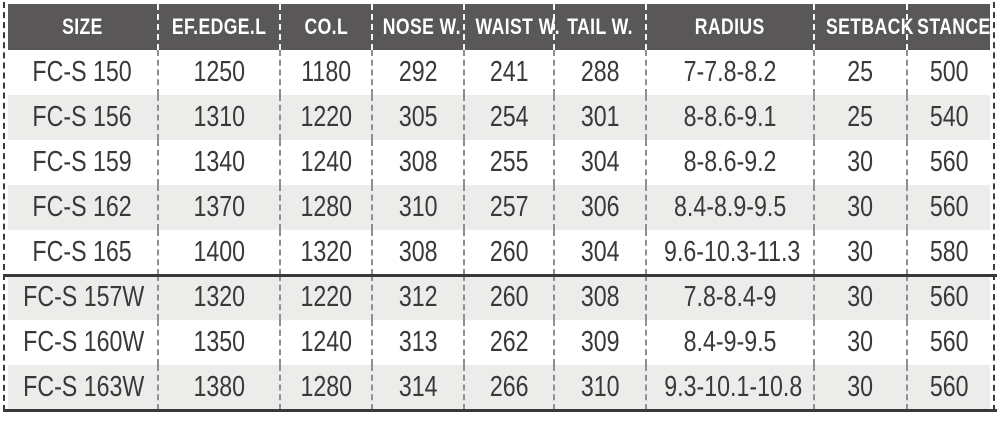 Image resolution: width=1000 pixels, height=421 pixels. I want to click on cell-ef-edge-l: 1250, so click(218, 72).